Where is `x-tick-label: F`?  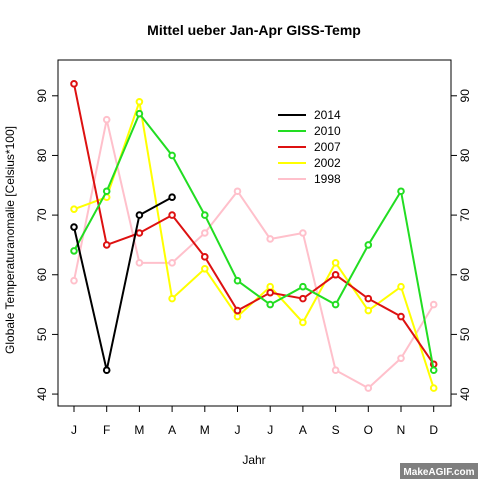
x-tick-label: F is located at coordinates (106, 430).